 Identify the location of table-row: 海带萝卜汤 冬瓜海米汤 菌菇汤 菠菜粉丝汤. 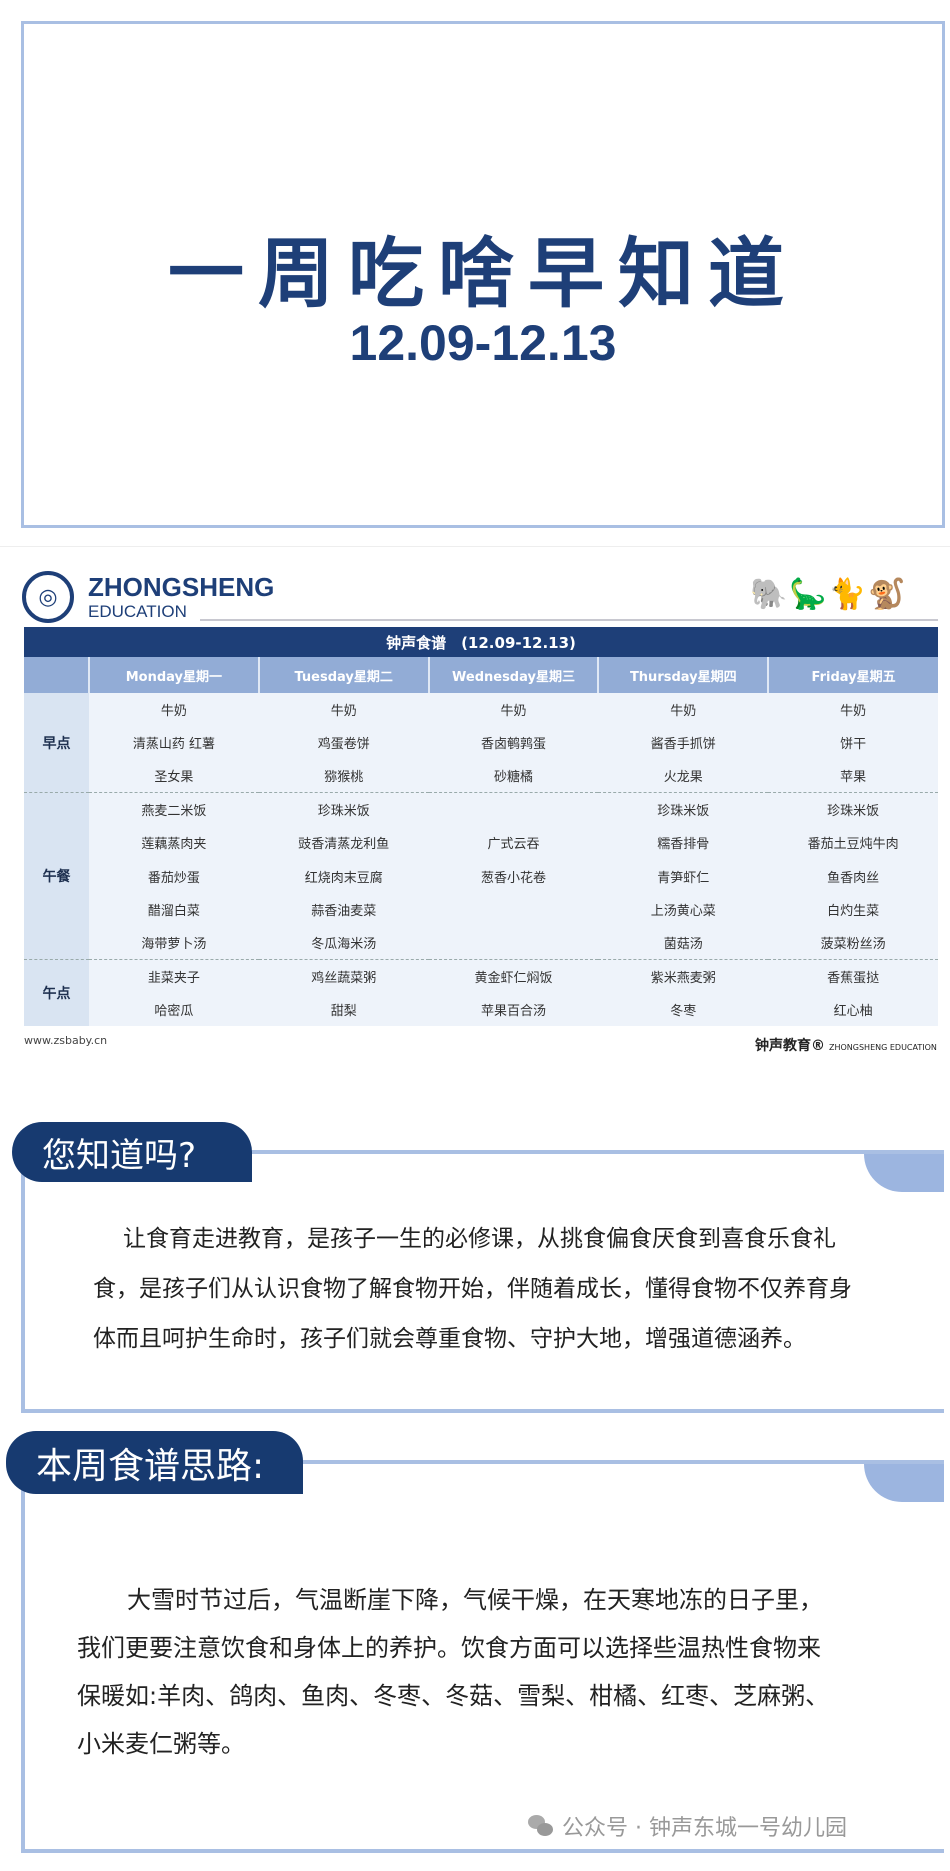
(481, 943).